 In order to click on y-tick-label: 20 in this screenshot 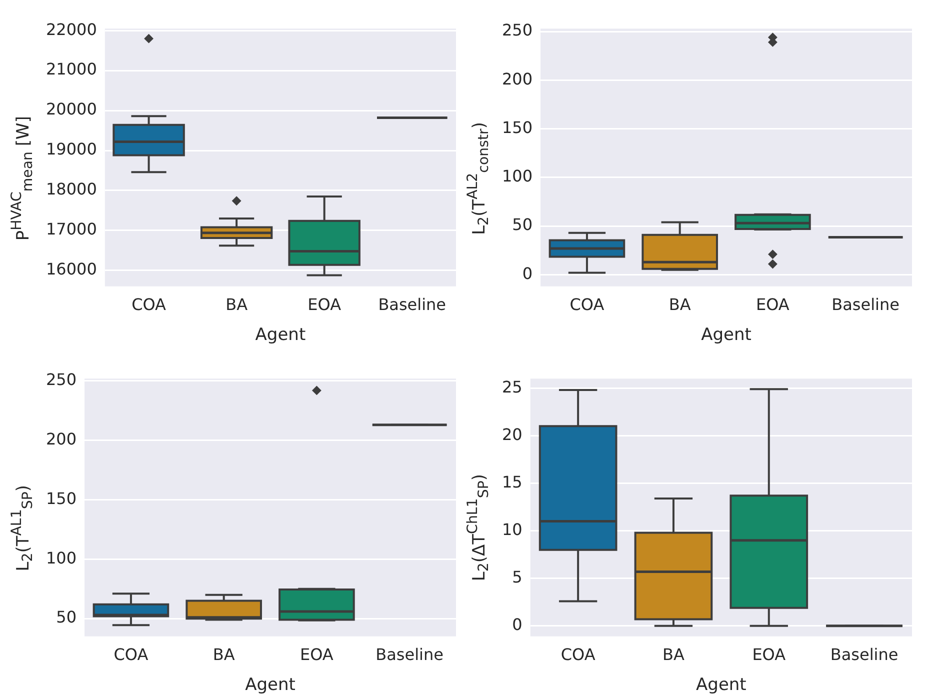, I will do `click(512, 434)`.